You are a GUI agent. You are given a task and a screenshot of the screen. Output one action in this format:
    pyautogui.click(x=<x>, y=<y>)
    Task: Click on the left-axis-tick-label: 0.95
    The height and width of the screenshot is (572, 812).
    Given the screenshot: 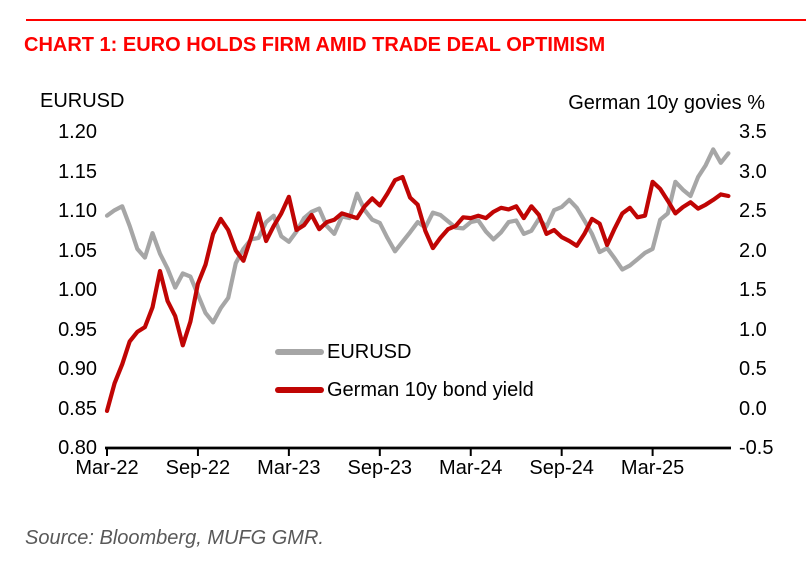 What is the action you would take?
    pyautogui.click(x=77, y=329)
    